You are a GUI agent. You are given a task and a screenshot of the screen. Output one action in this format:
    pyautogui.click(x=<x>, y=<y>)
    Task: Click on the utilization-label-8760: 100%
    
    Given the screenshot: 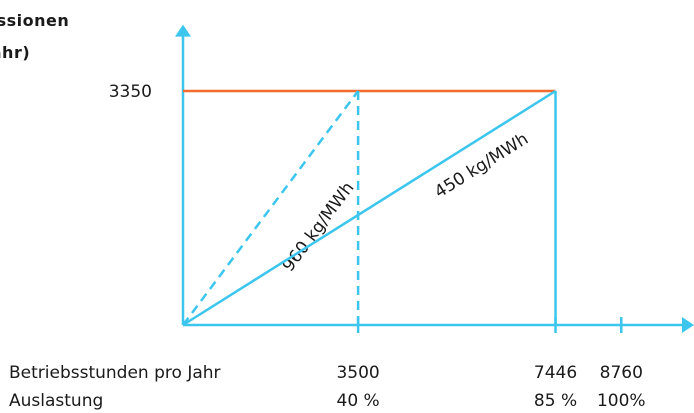 What is the action you would take?
    pyautogui.click(x=621, y=401)
    